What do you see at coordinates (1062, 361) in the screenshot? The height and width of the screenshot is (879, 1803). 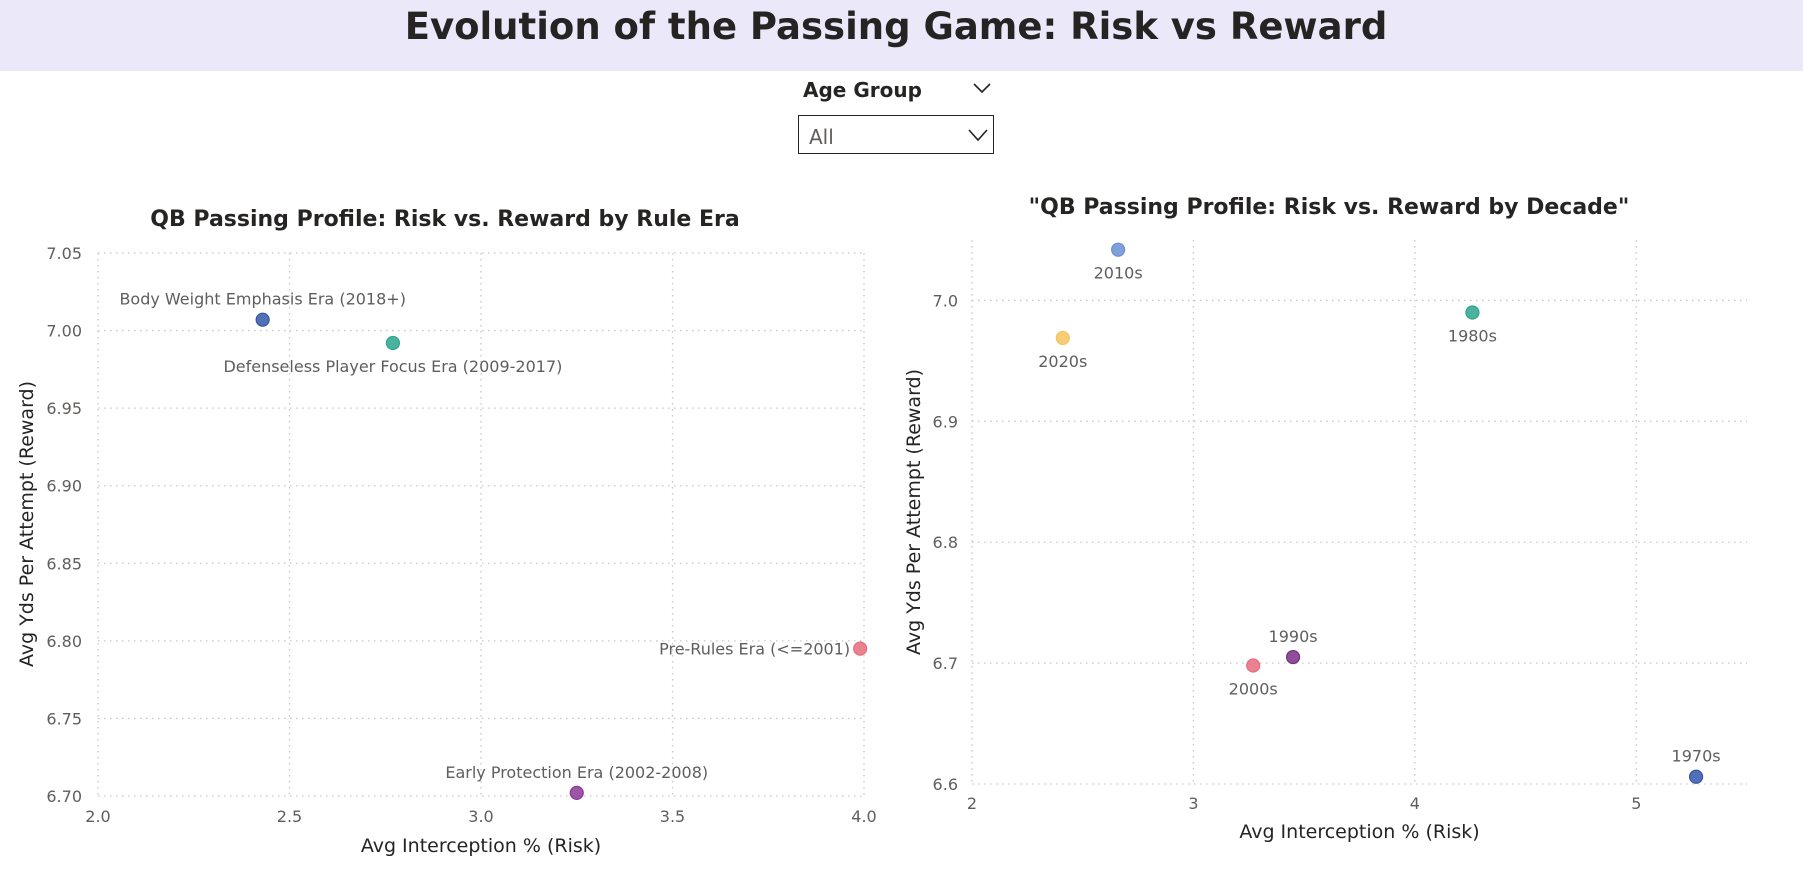 I see `point-label: 2020s` at bounding box center [1062, 361].